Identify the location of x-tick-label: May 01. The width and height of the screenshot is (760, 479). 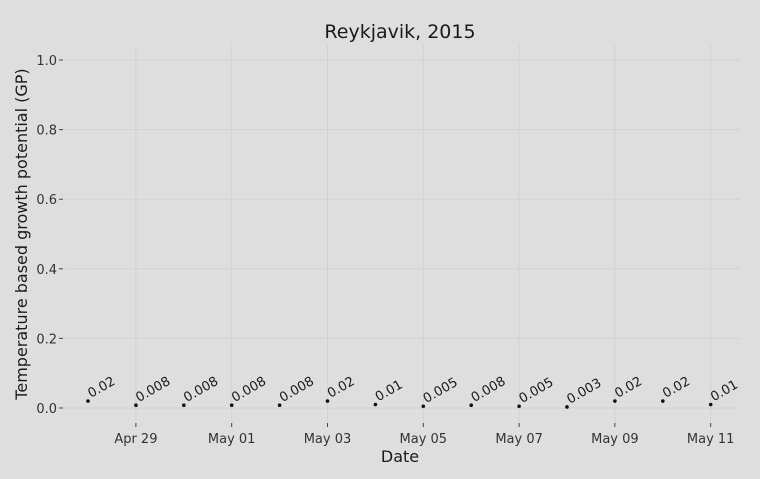
(232, 439).